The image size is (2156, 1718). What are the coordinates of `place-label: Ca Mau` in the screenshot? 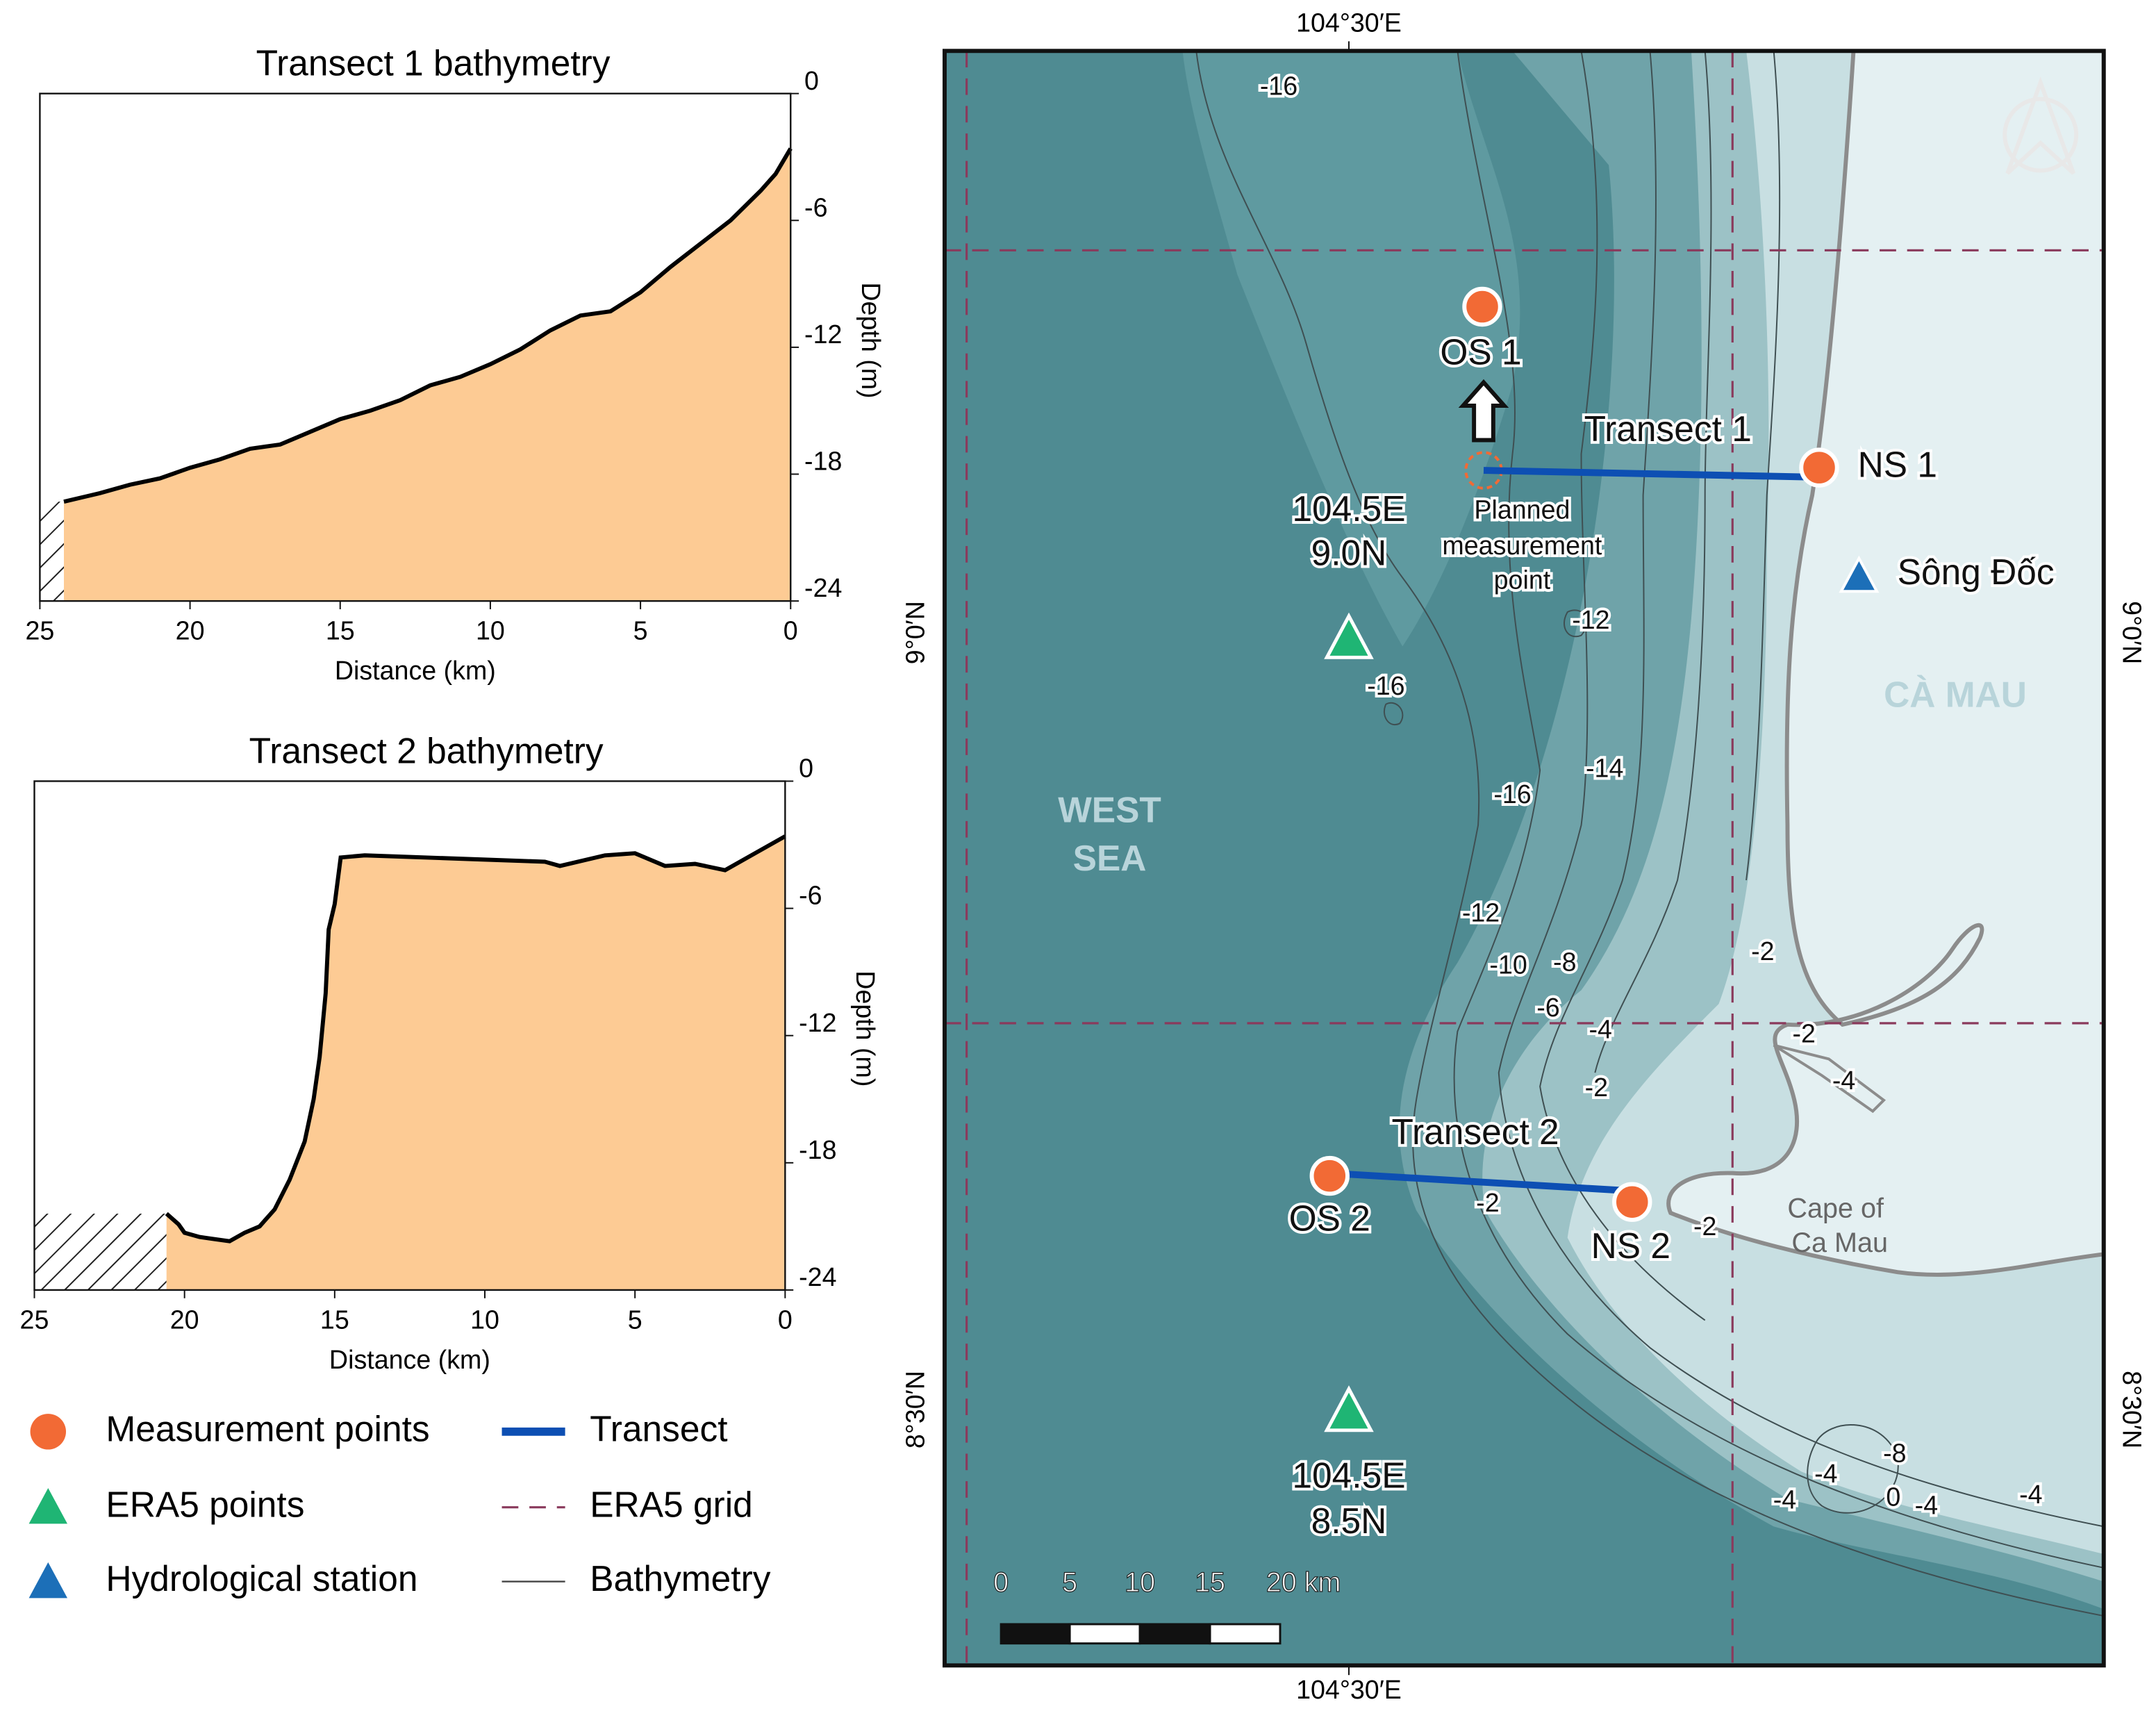 It's located at (1839, 1243).